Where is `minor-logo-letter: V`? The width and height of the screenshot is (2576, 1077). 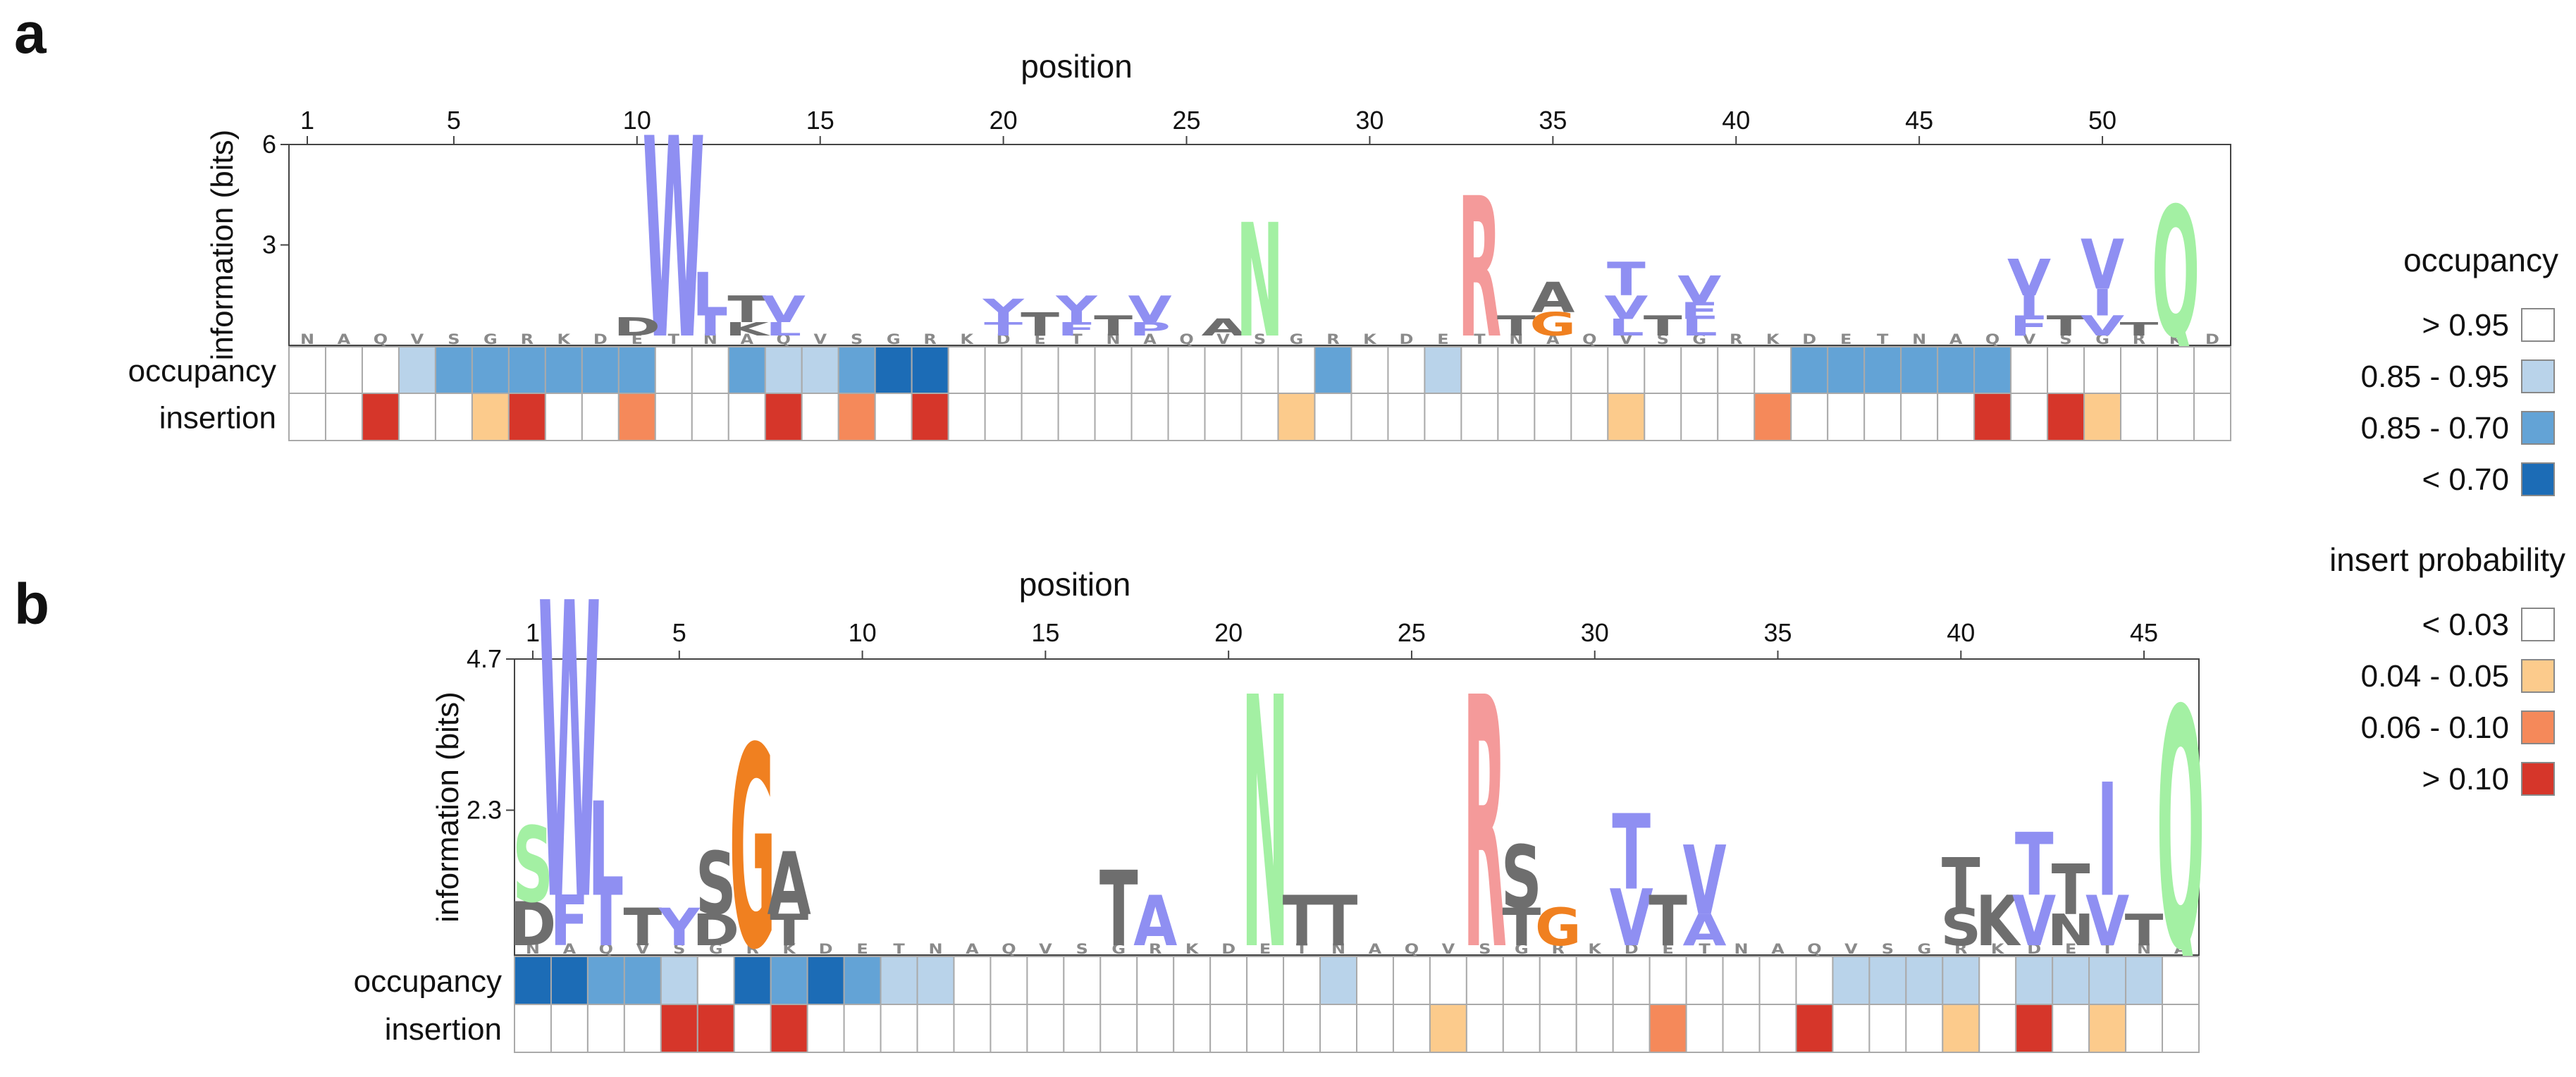 minor-logo-letter: V is located at coordinates (1045, 949).